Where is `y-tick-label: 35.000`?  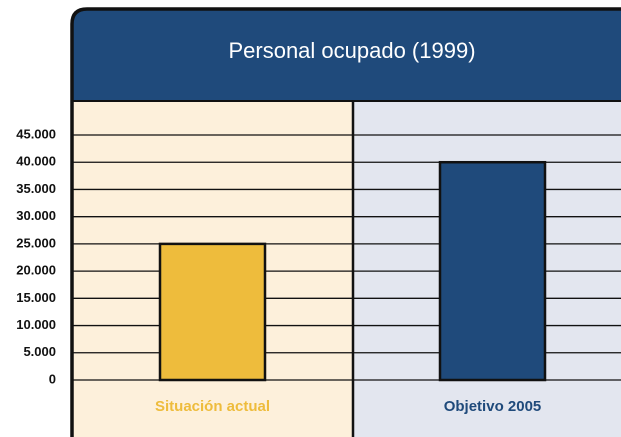 y-tick-label: 35.000 is located at coordinates (36, 188).